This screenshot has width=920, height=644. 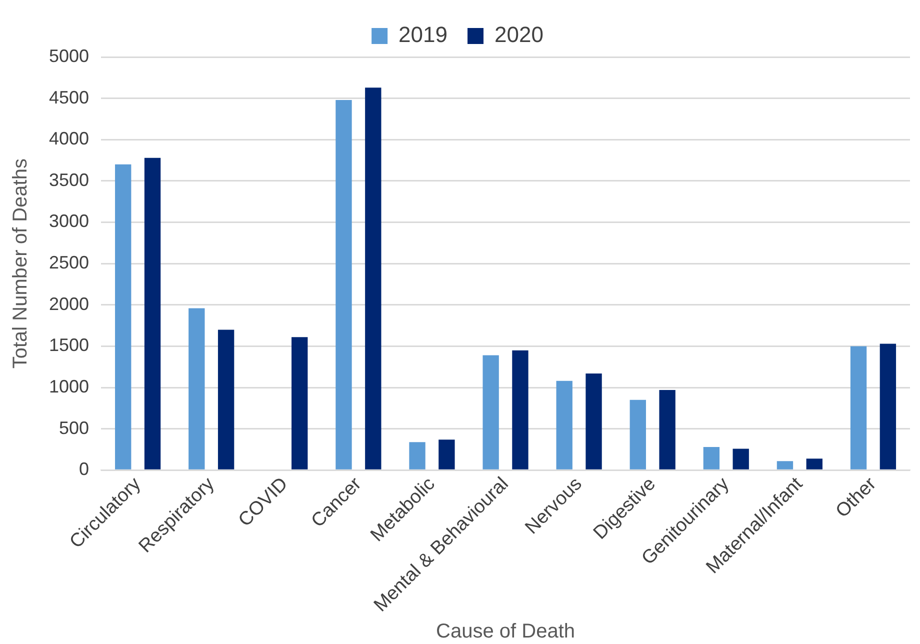 What do you see at coordinates (84, 469) in the screenshot?
I see `y-tick-label: 0` at bounding box center [84, 469].